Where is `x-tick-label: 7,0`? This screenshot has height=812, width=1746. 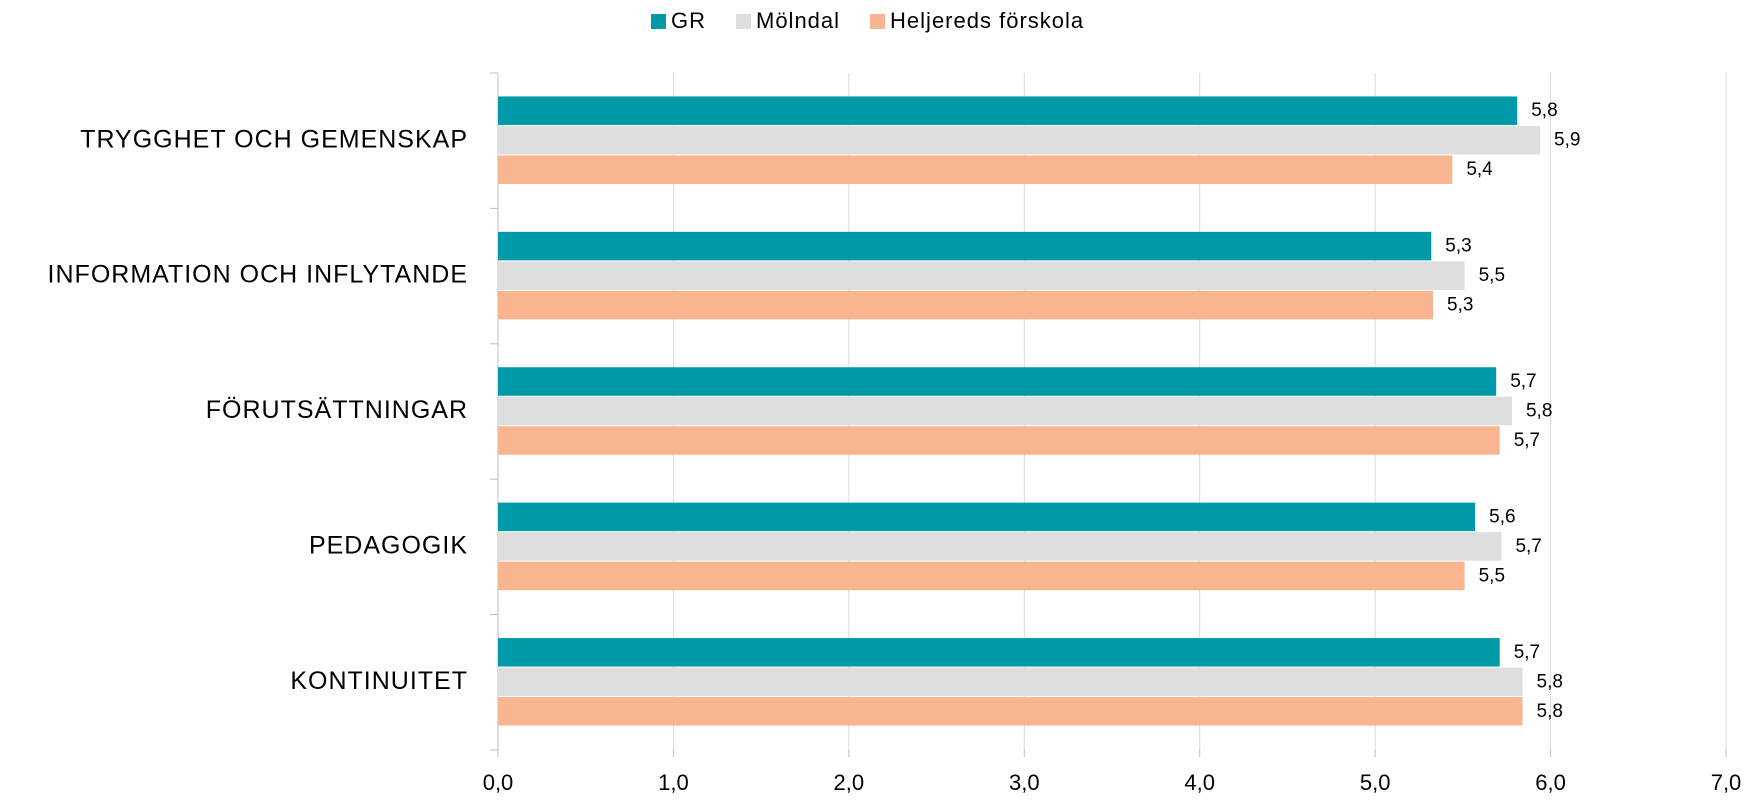 x-tick-label: 7,0 is located at coordinates (1726, 782).